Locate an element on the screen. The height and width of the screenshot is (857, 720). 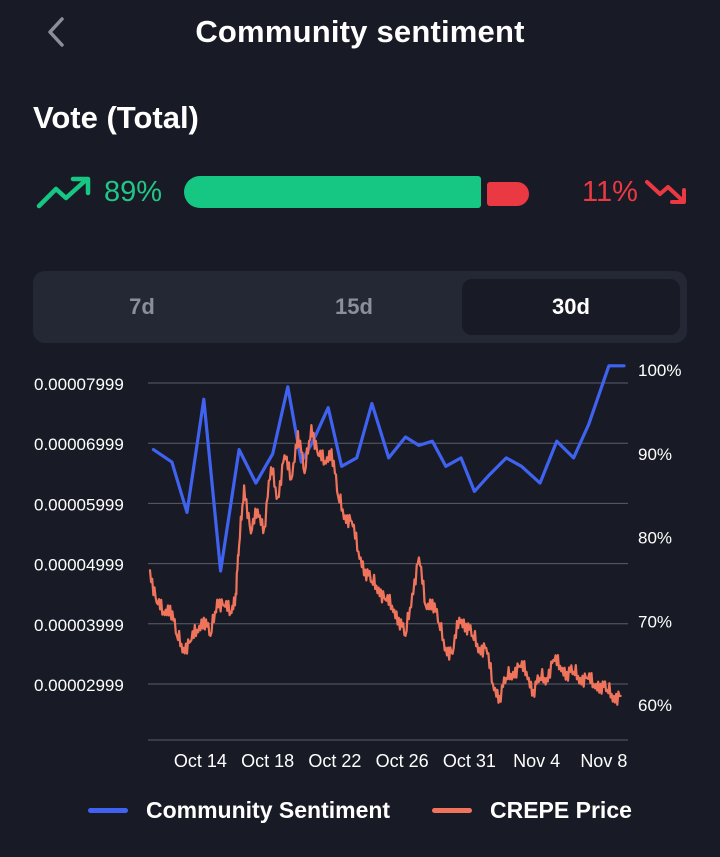
legend-label-price: CREPE Price is located at coordinates (561, 809).